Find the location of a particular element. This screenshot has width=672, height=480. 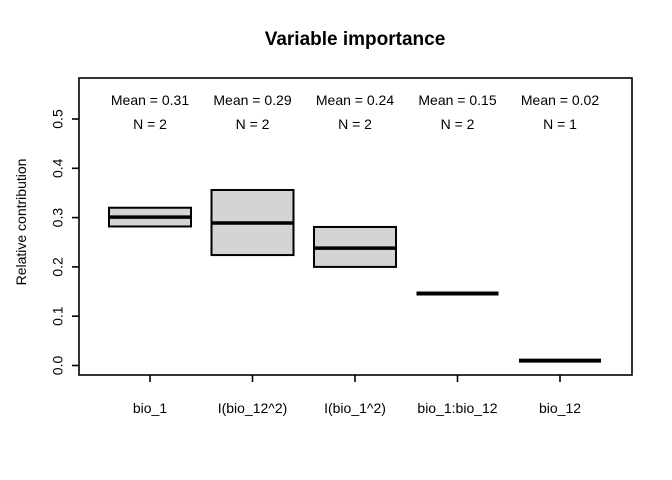

chart-title: Variable importance is located at coordinates (355, 39).